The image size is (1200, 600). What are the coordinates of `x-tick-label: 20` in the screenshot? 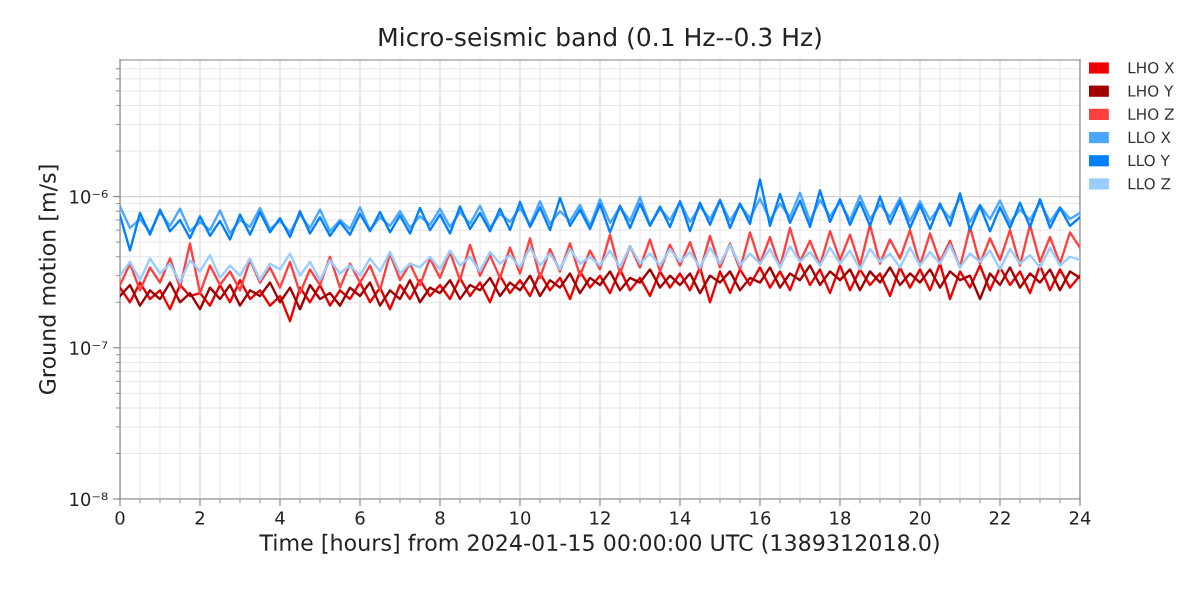 It's located at (920, 518).